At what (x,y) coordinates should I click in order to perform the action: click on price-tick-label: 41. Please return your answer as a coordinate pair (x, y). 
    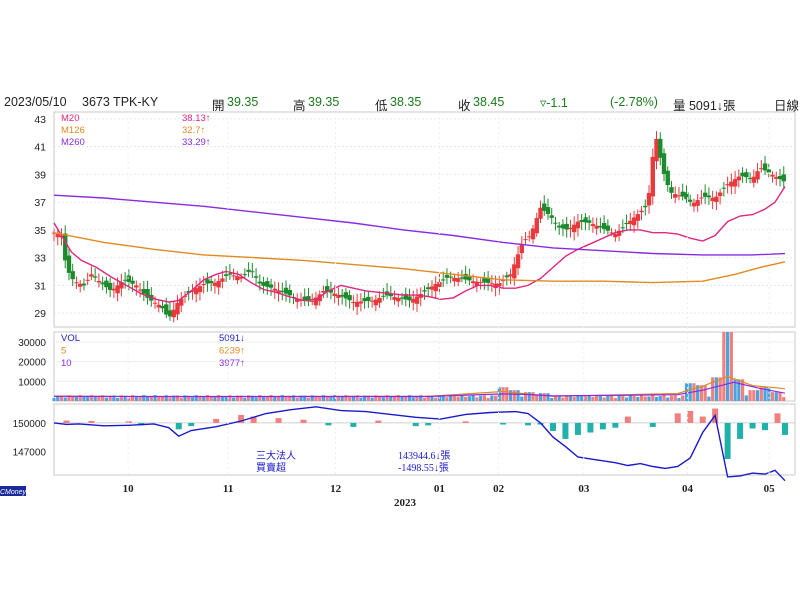
    Looking at the image, I should click on (40, 148).